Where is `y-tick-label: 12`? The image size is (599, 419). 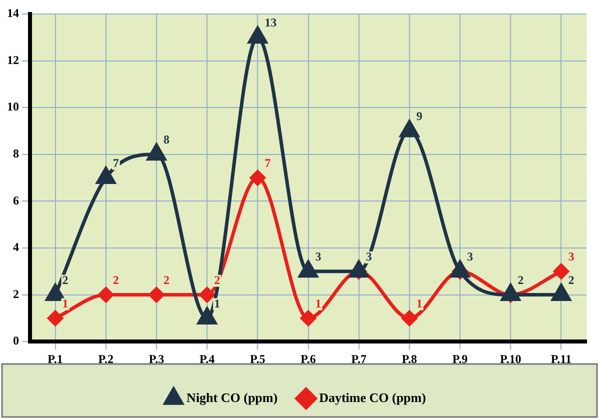
y-tick-label: 12 is located at coordinates (13, 59).